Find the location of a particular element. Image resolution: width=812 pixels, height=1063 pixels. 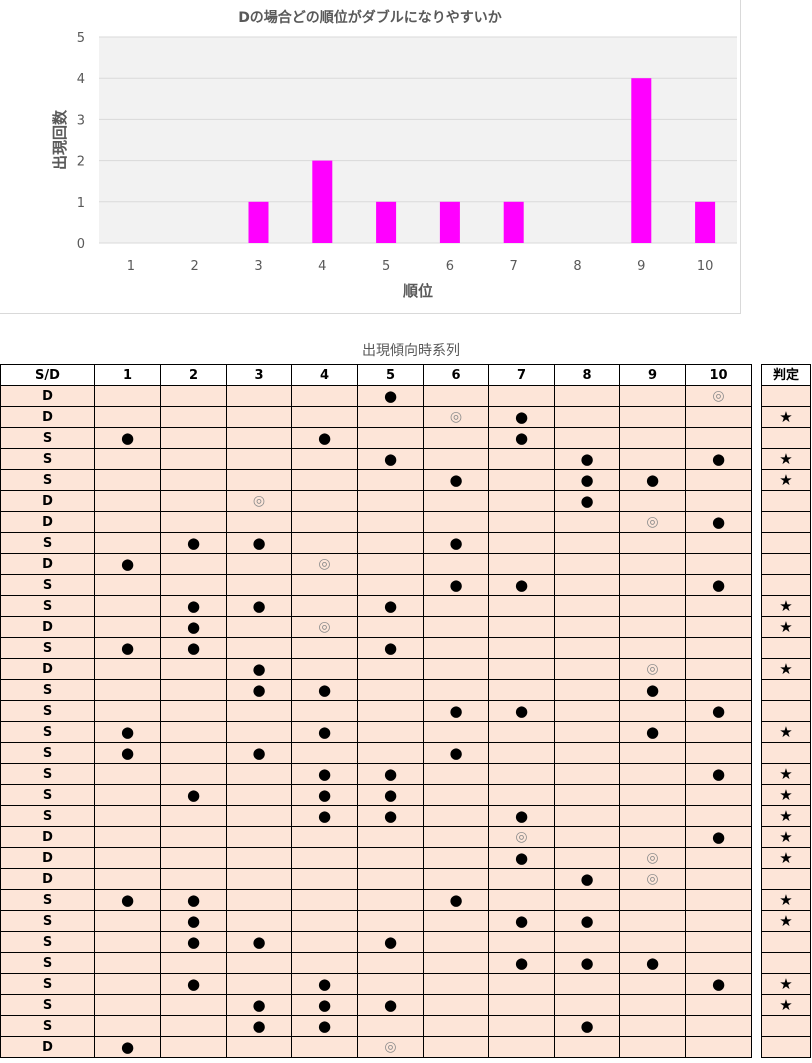

y-tick-label: 0 is located at coordinates (81, 244).